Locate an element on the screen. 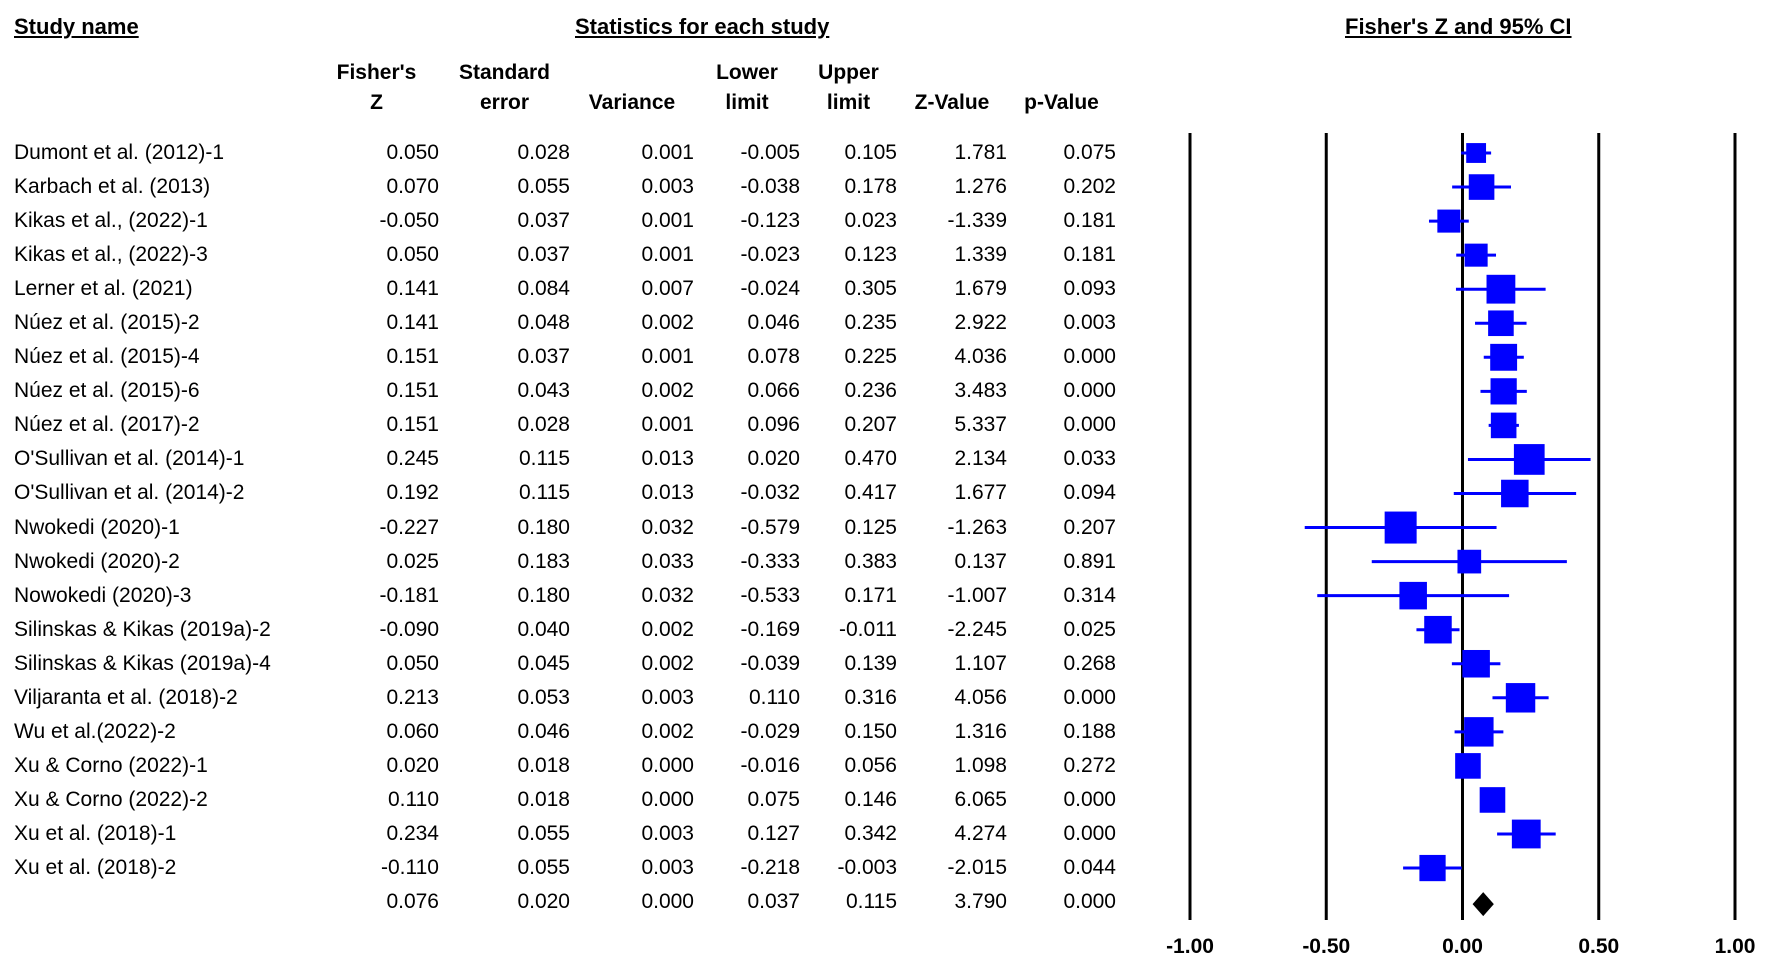 The height and width of the screenshot is (967, 1772). cell-p: 0.044 is located at coordinates (1089, 867).